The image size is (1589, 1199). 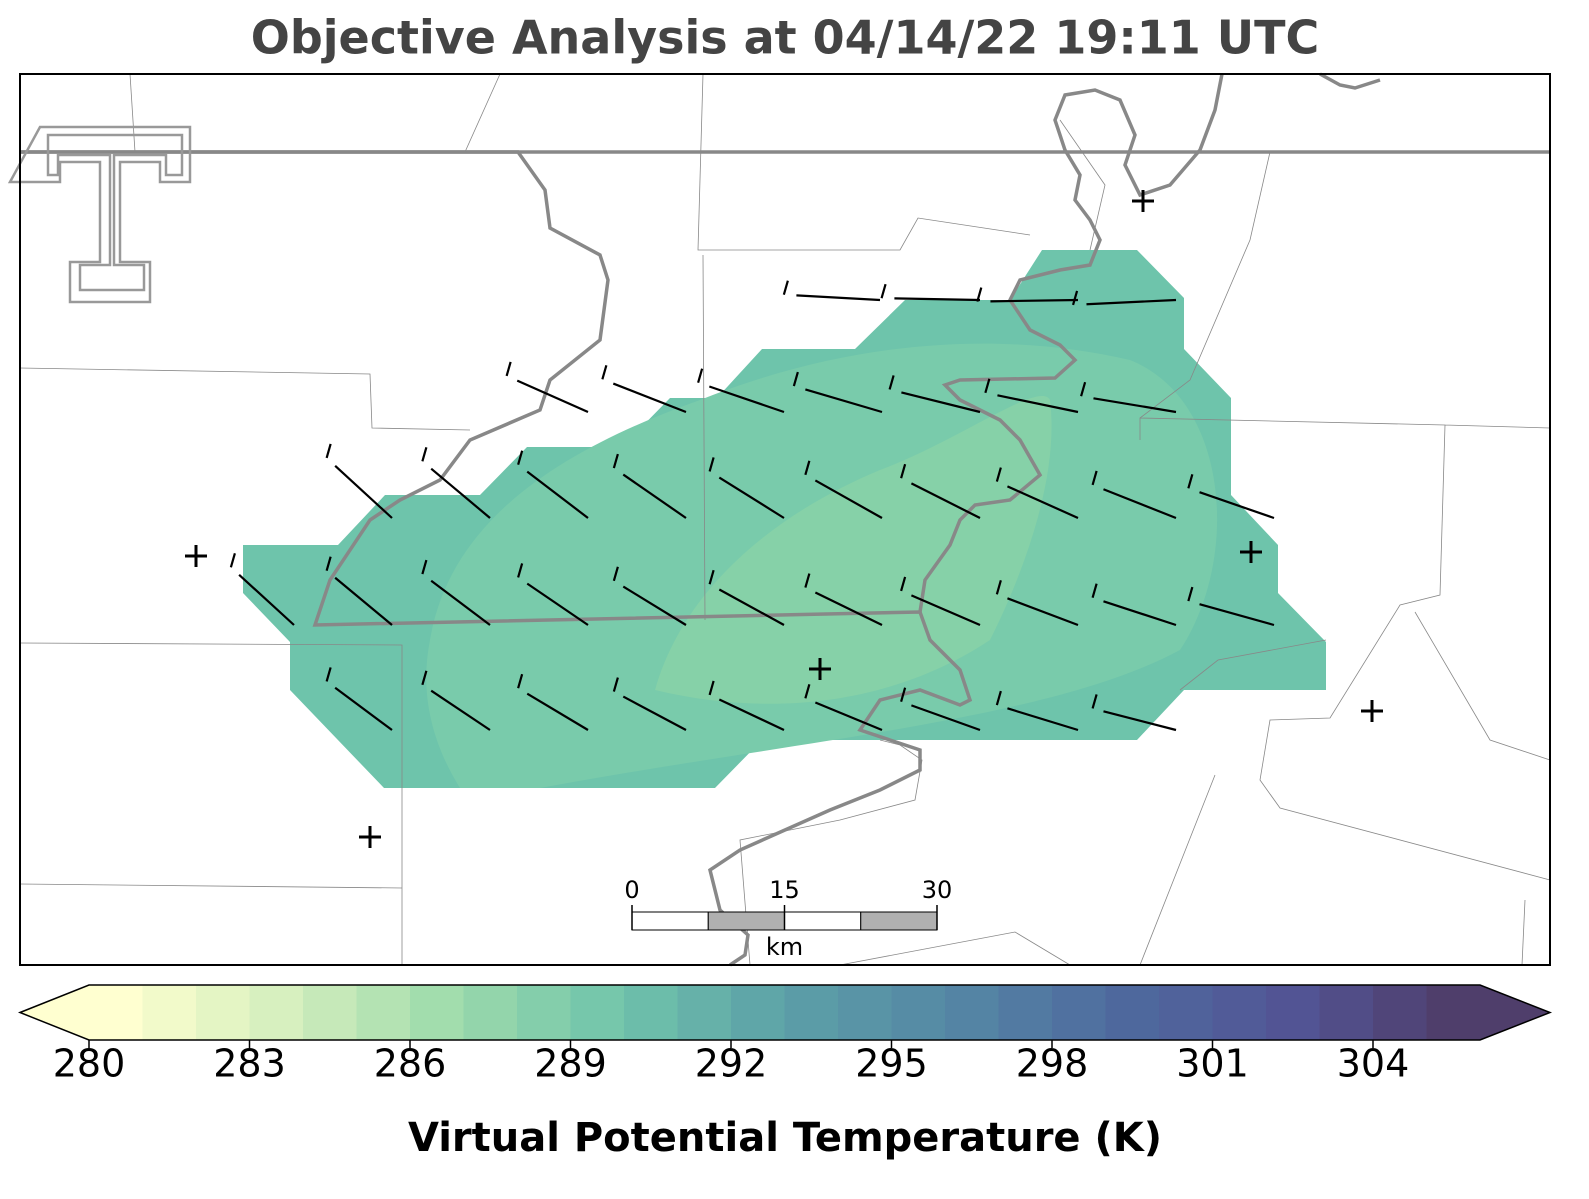 What do you see at coordinates (784, 947) in the screenshot?
I see `scale-unit: km` at bounding box center [784, 947].